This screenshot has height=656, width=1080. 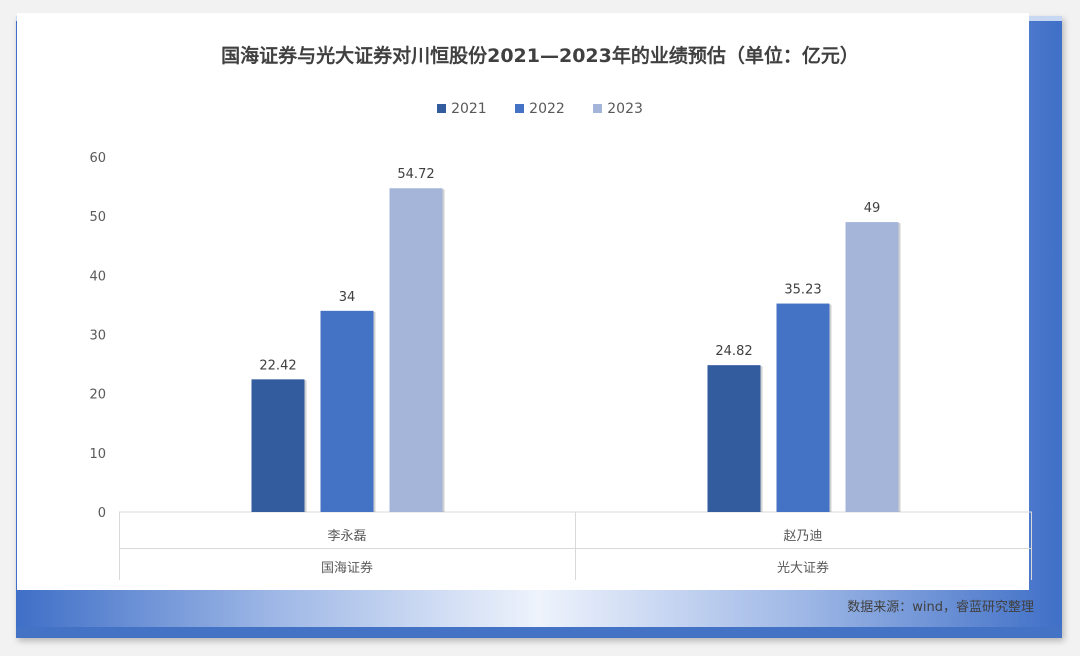 What do you see at coordinates (347, 568) in the screenshot?
I see `group-label-1: 国海证券` at bounding box center [347, 568].